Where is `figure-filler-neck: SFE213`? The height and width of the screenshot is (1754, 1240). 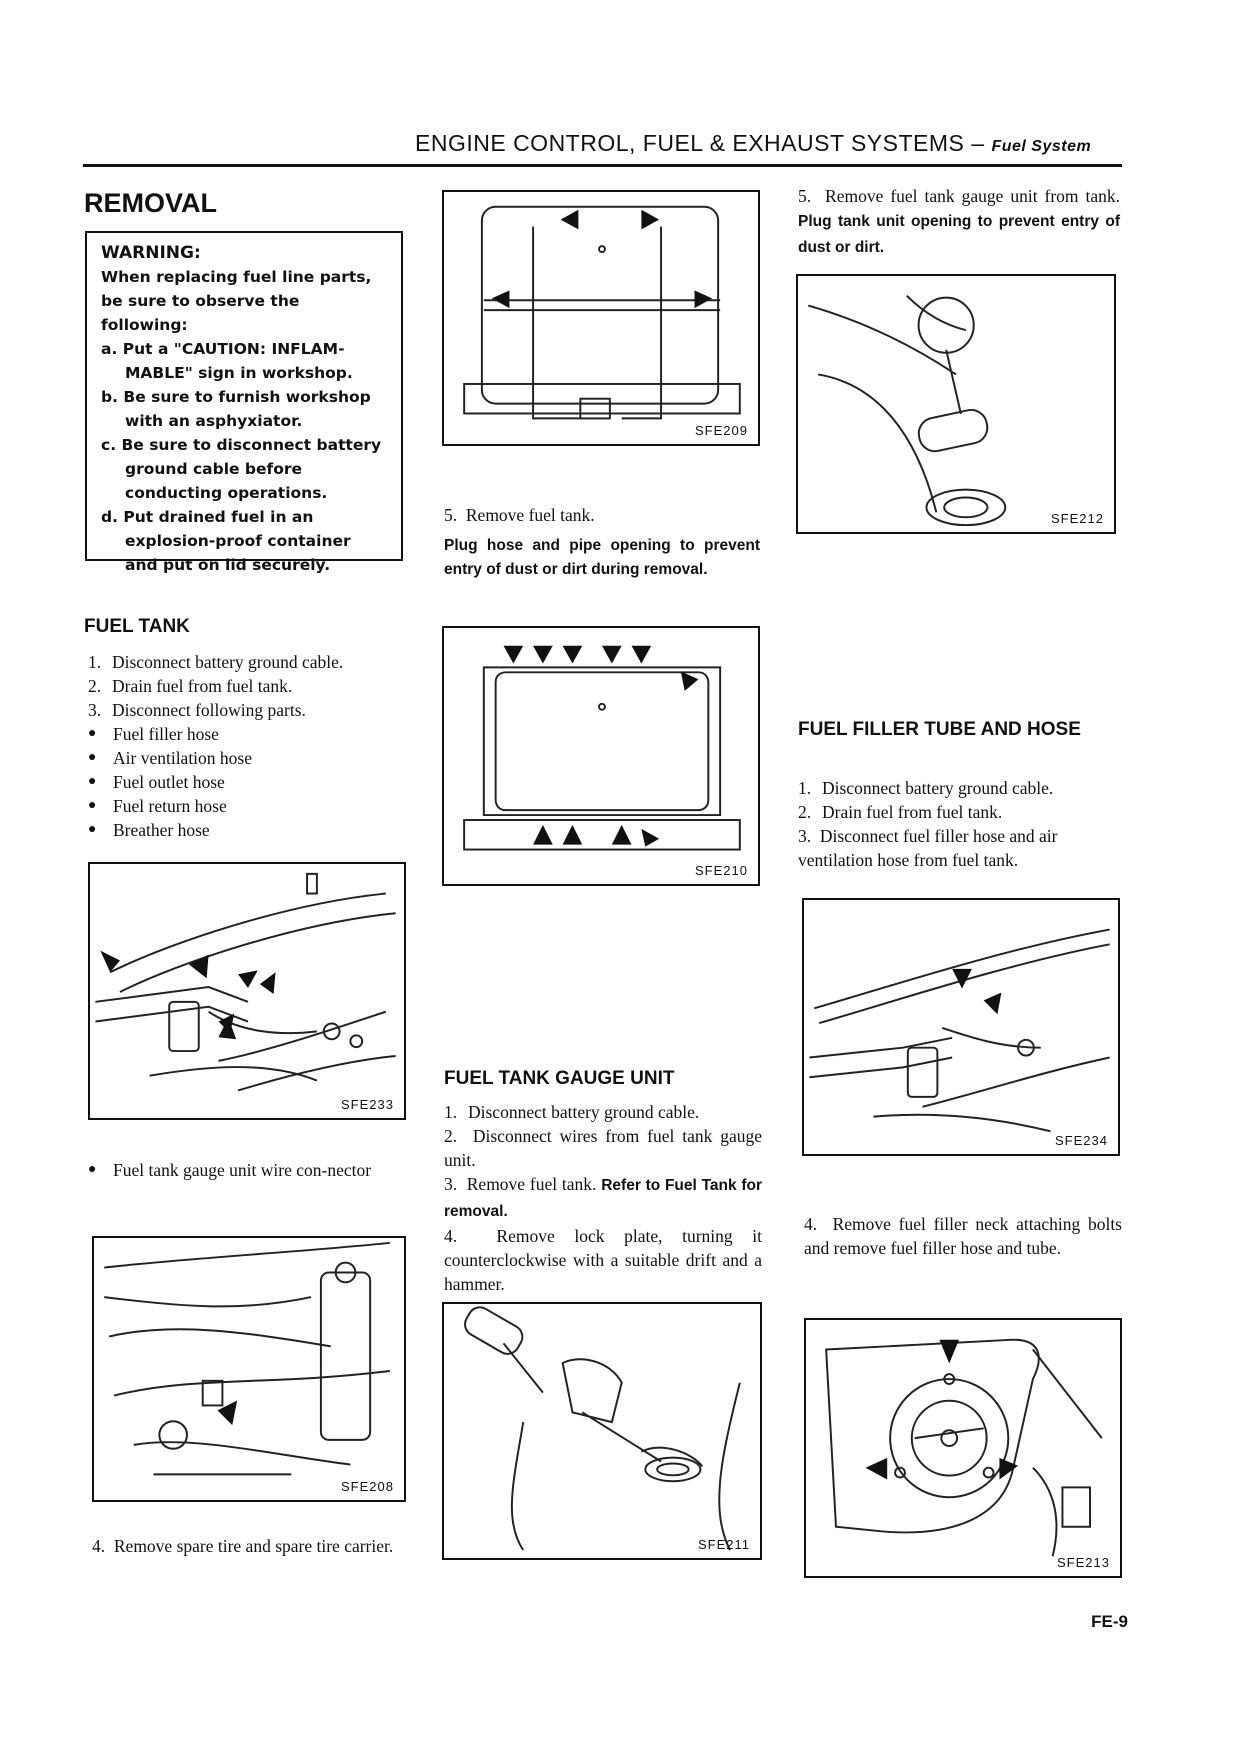 figure-filler-neck: SFE213 is located at coordinates (963, 1448).